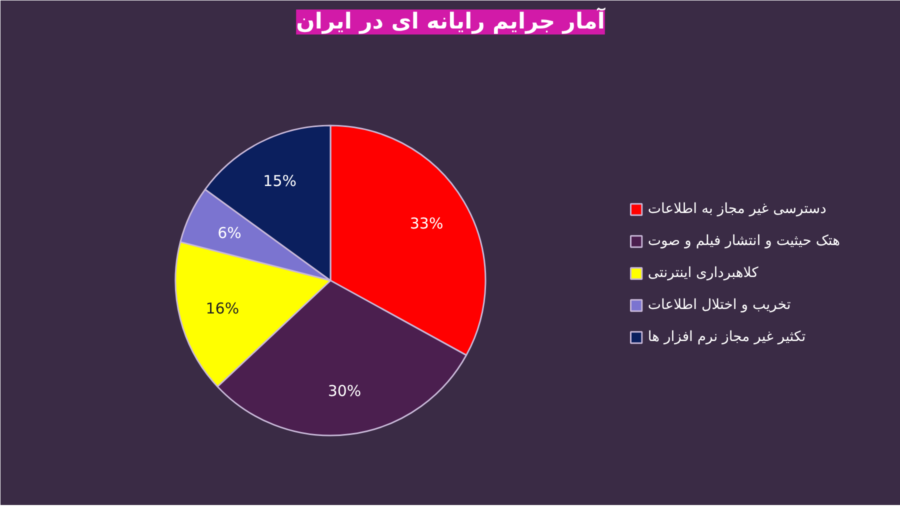 The width and height of the screenshot is (900, 506). Describe the element at coordinates (280, 181) in the screenshot. I see `data-label: 15%` at that location.